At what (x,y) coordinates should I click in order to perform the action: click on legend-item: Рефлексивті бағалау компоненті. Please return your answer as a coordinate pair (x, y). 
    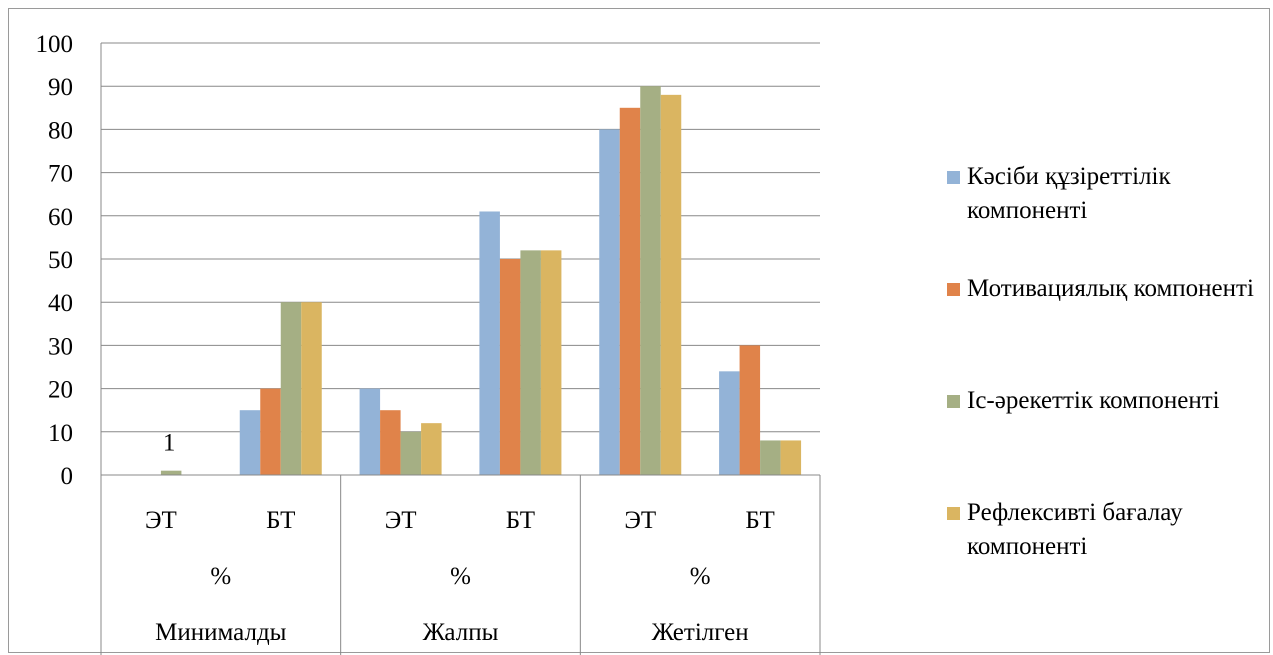
    Looking at the image, I should click on (1103, 552).